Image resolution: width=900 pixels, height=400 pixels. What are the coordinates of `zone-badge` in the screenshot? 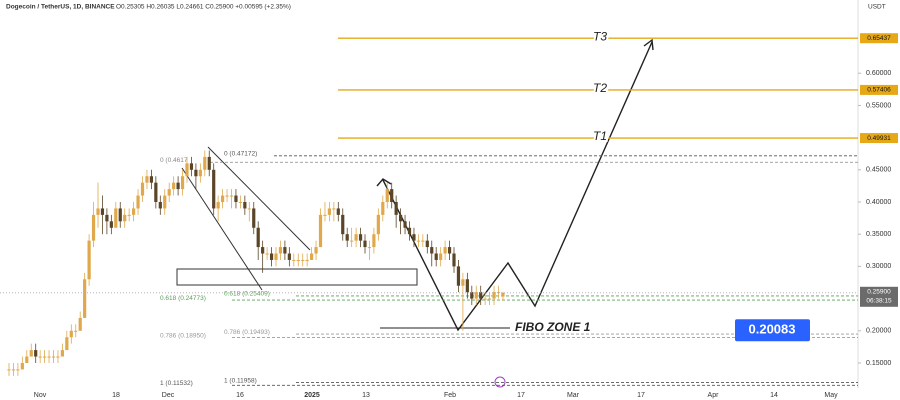 It's located at (772, 330).